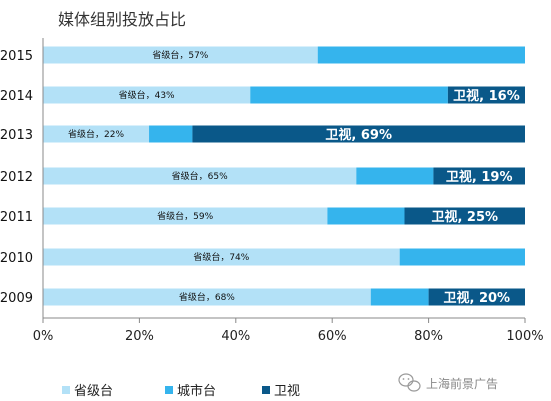  I want to click on category-label-2015: 2015, so click(16, 56).